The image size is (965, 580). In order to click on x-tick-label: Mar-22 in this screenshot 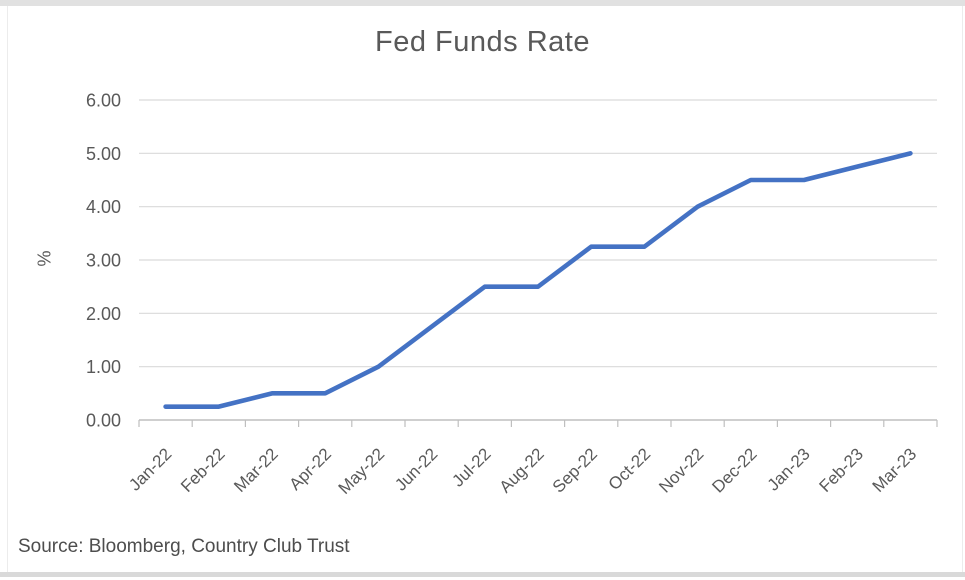, I will do `click(256, 470)`.